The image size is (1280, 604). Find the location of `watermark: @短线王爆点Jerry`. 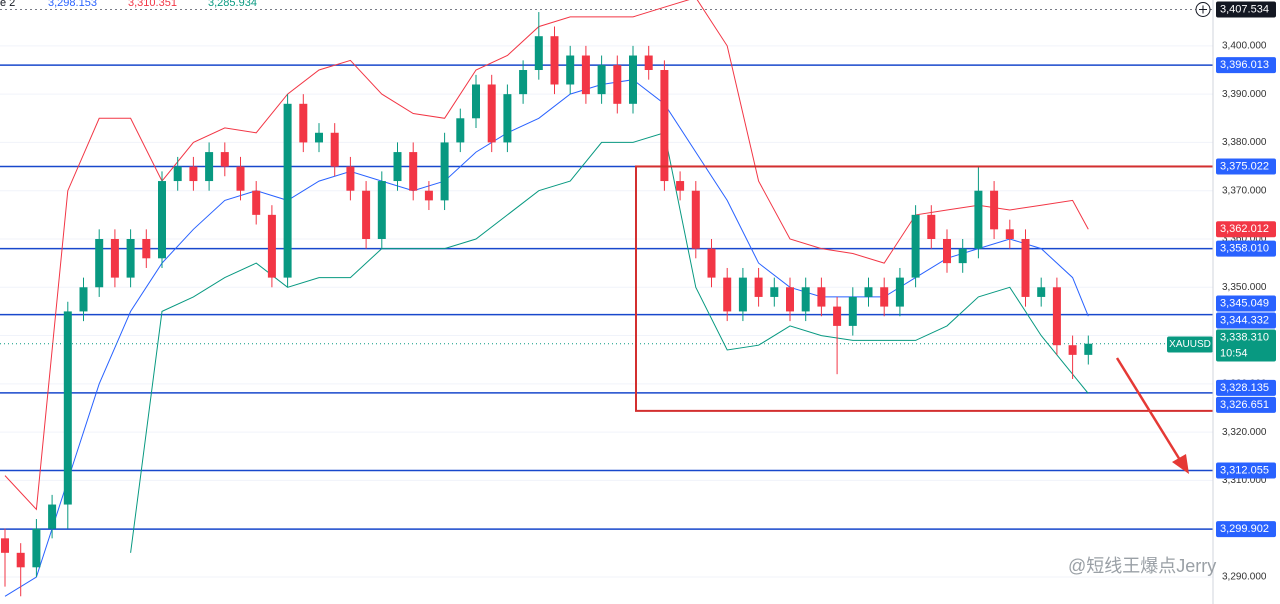

watermark: @短线王爆点Jerry is located at coordinates (1142, 566).